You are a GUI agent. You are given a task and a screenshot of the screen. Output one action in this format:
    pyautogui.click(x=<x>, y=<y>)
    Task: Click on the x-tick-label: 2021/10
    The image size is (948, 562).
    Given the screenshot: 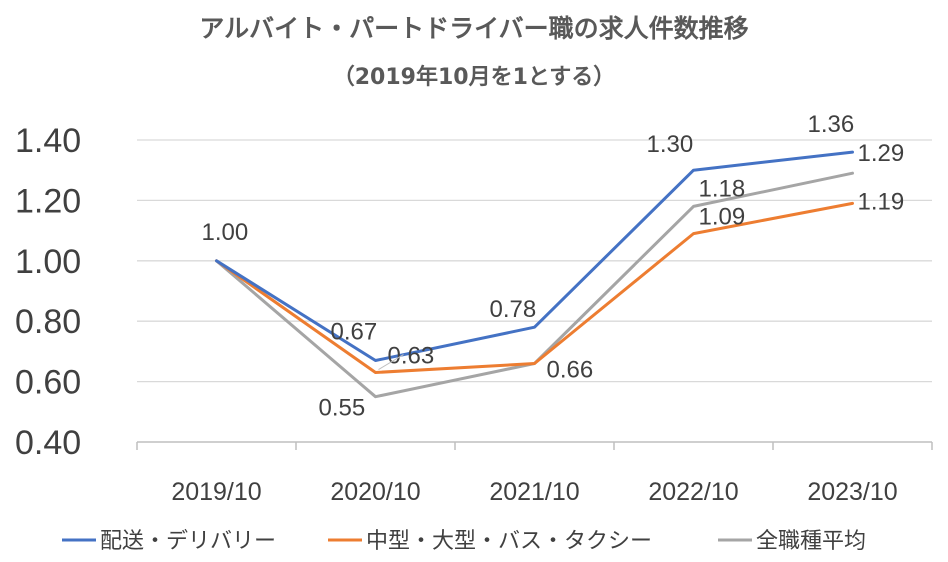 What is the action you would take?
    pyautogui.click(x=534, y=492)
    